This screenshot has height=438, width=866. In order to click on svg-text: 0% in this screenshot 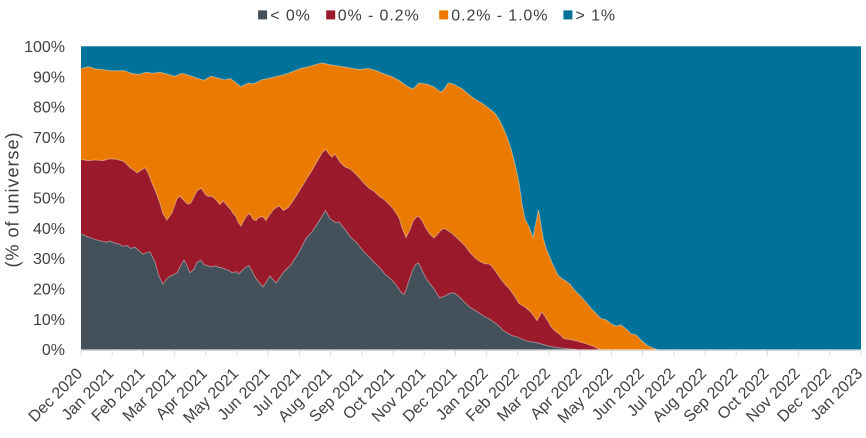, I will do `click(53, 350)`.